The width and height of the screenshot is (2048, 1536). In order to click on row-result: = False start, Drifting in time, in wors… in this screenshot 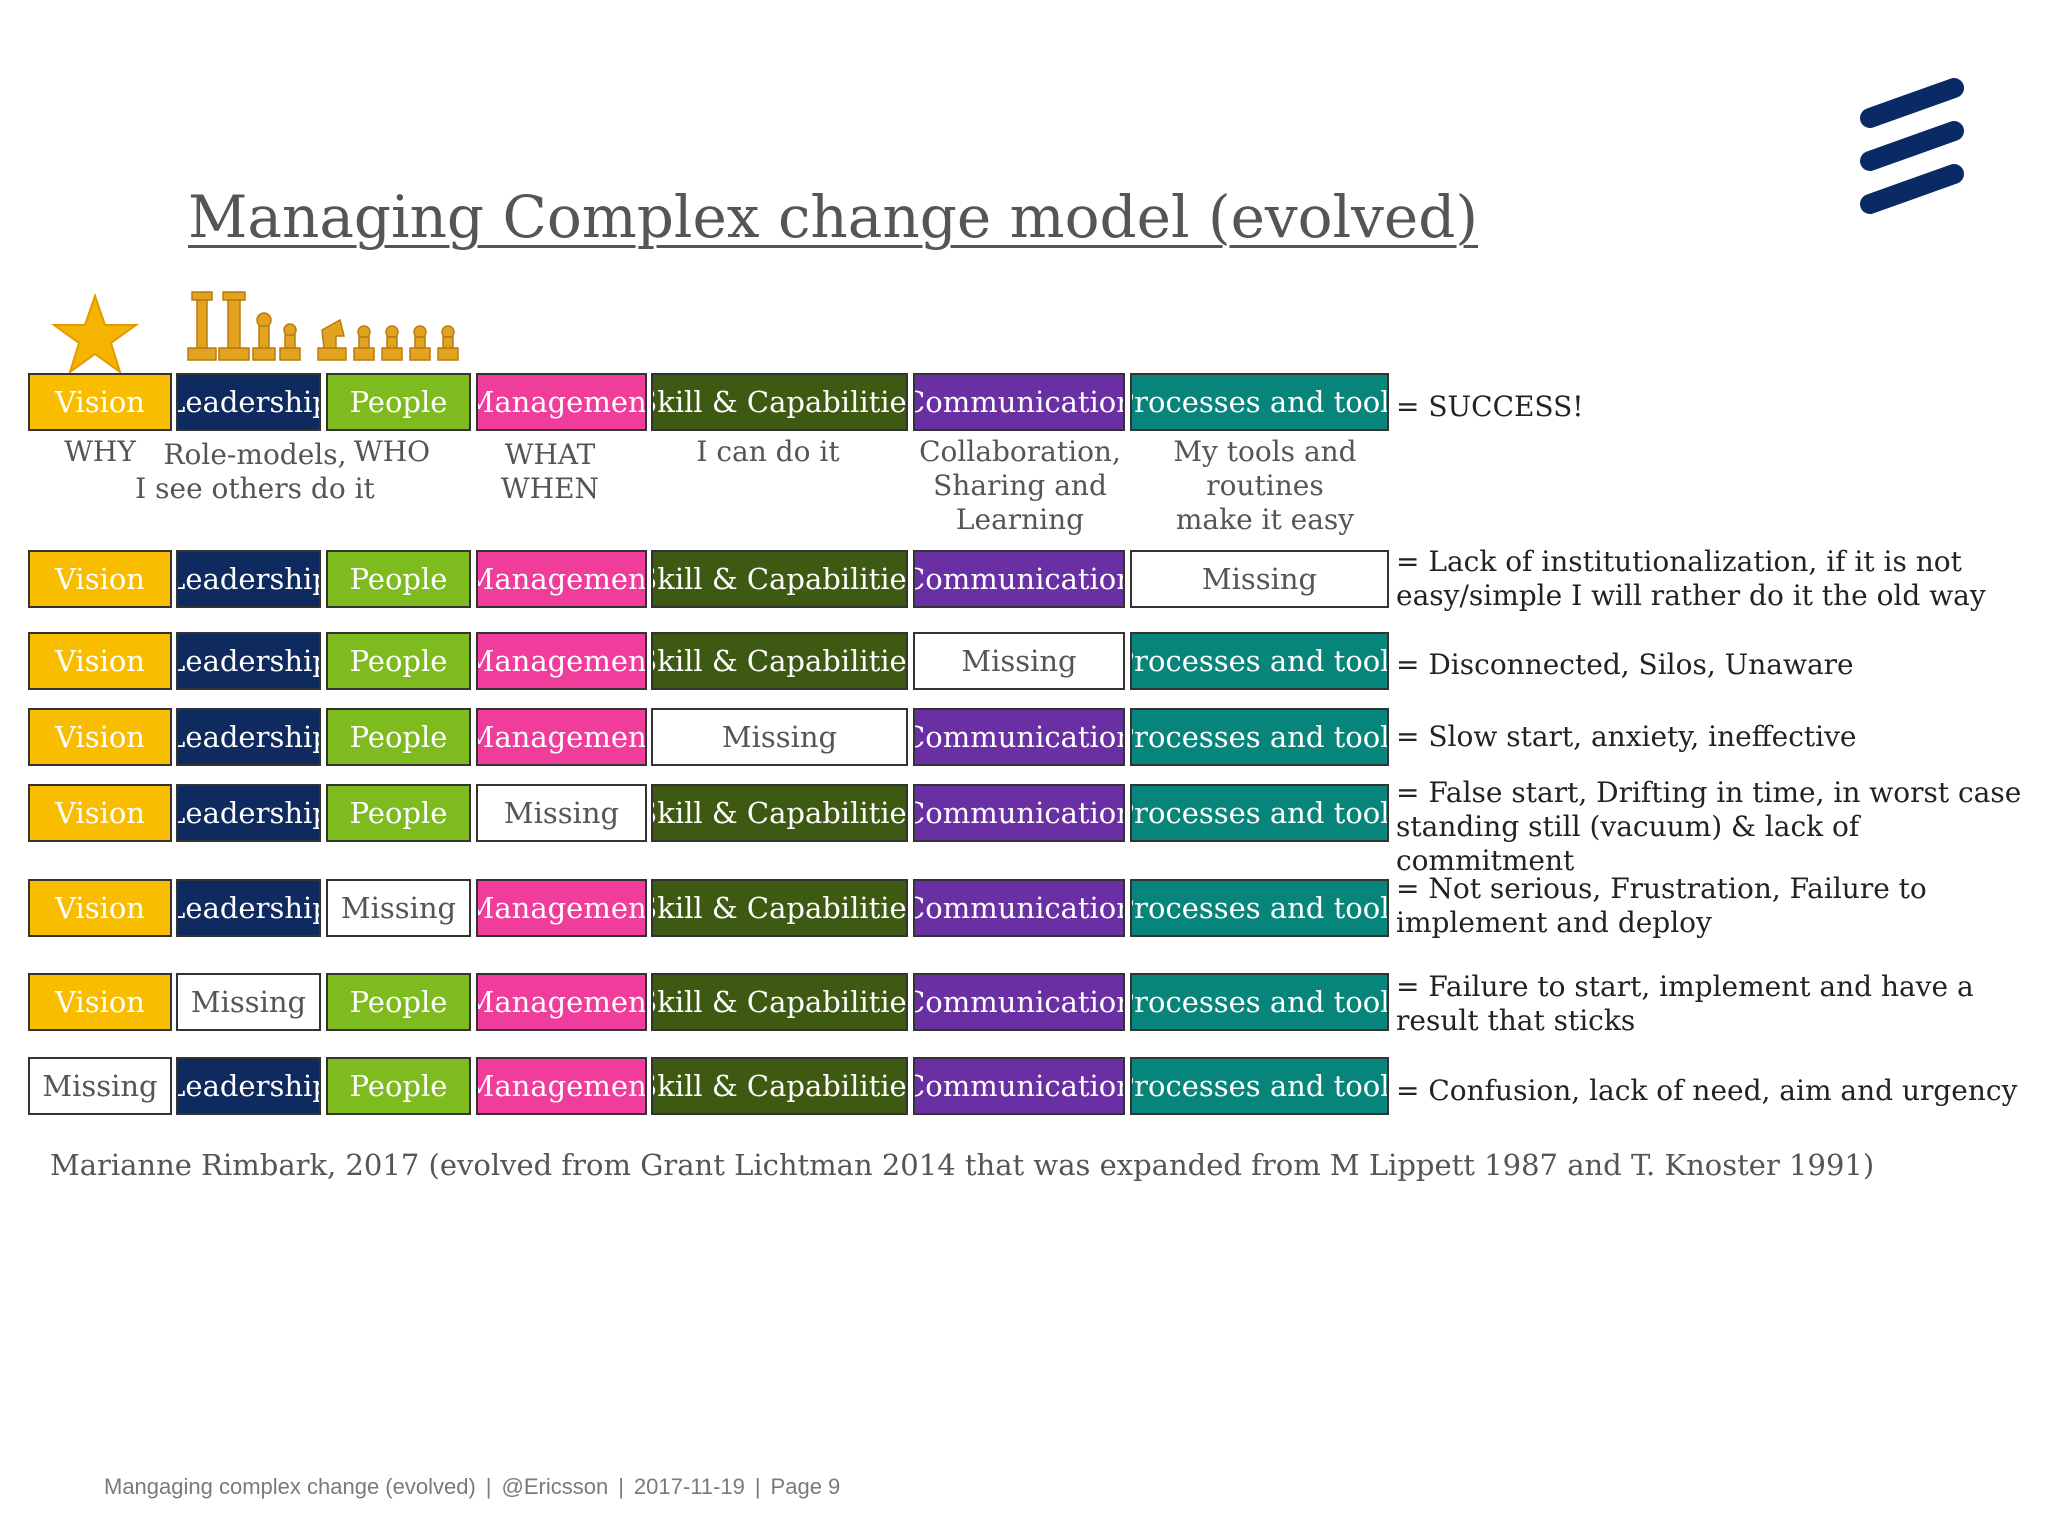, I will do `click(1709, 826)`.